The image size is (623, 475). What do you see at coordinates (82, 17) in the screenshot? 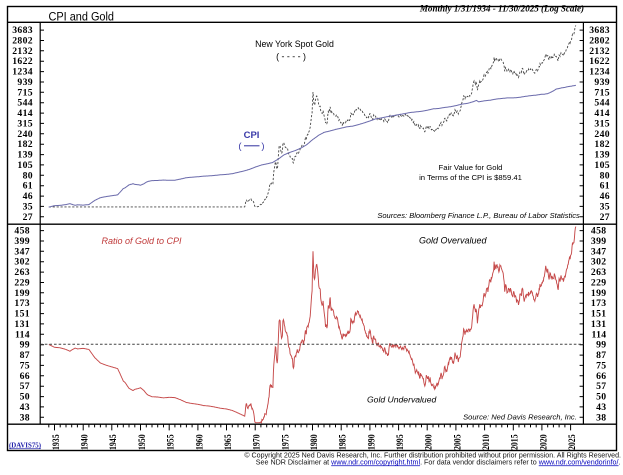
I see `svg-text: CPI and Gold` at bounding box center [82, 17].